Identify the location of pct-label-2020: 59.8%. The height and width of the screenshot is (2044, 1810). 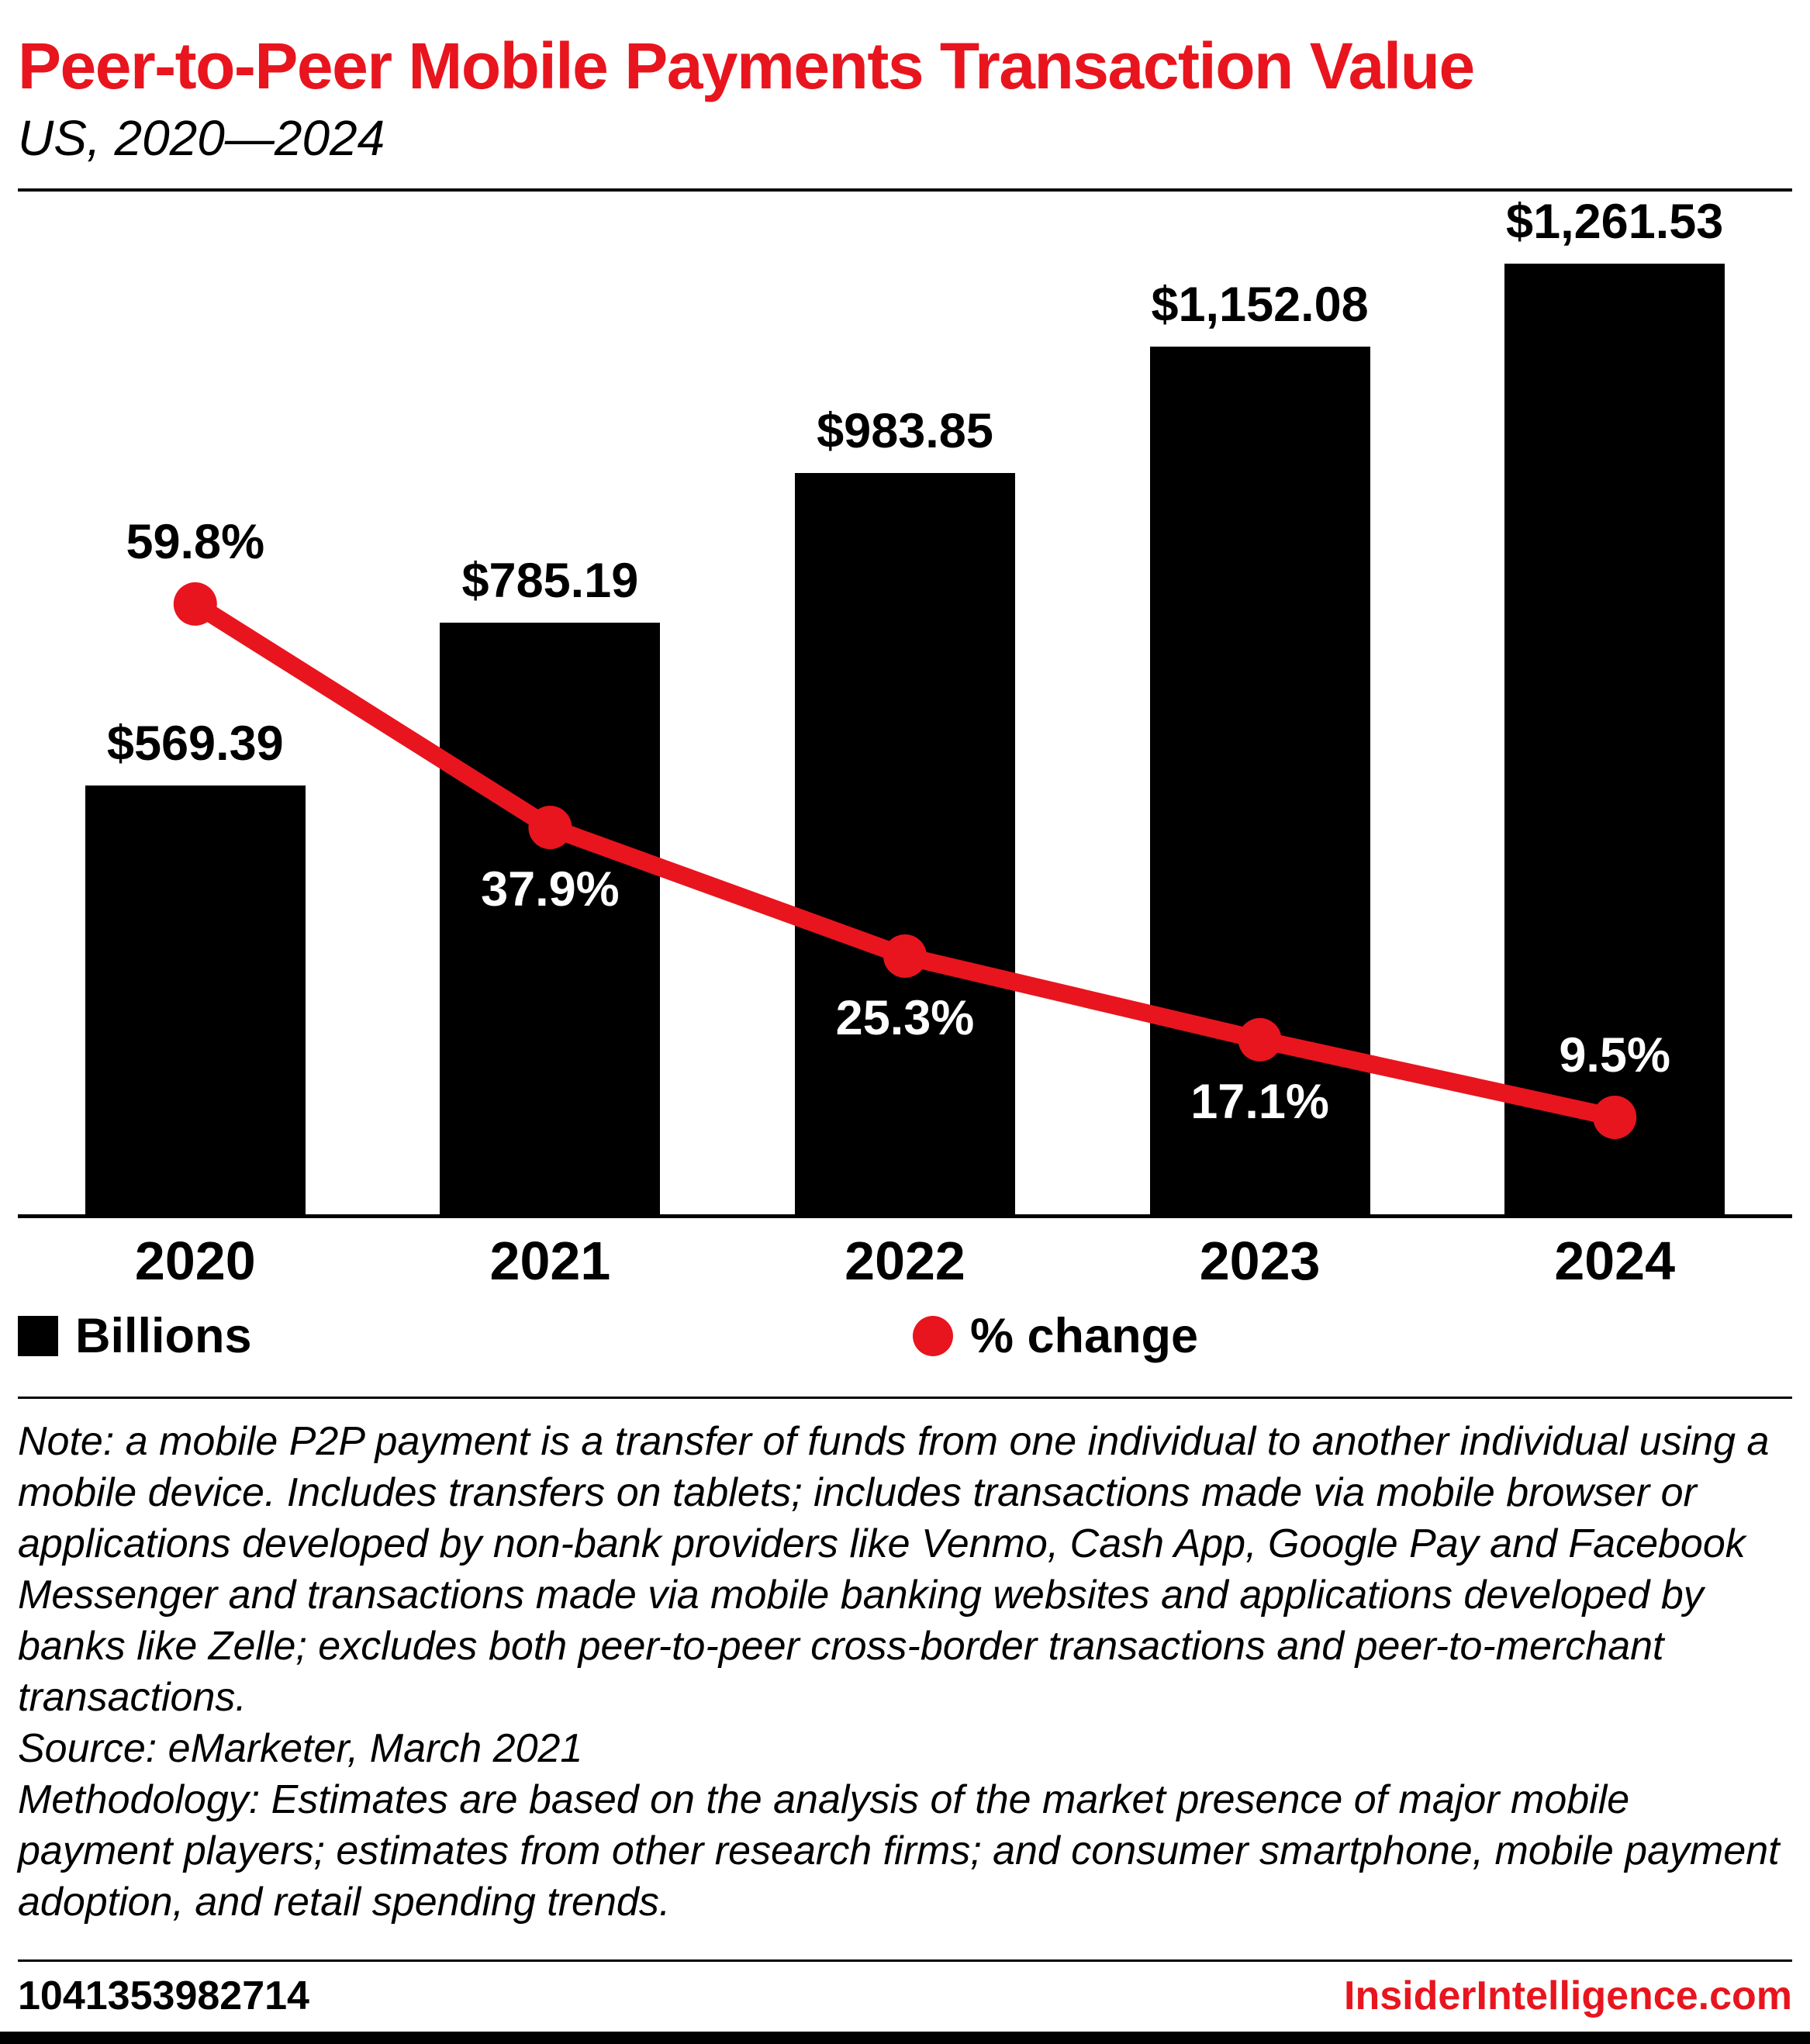
(195, 542).